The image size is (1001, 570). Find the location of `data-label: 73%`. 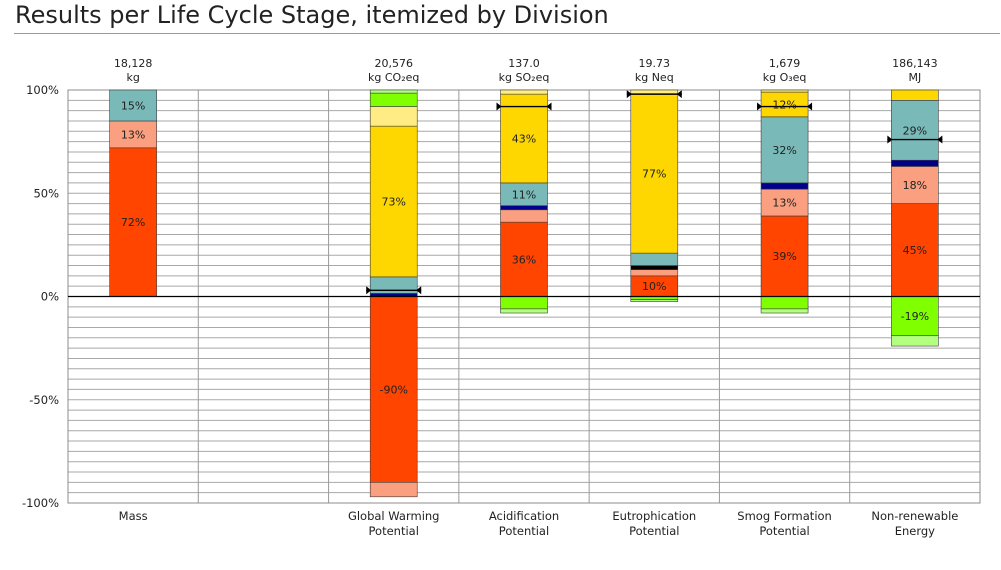

data-label: 73% is located at coordinates (393, 202).